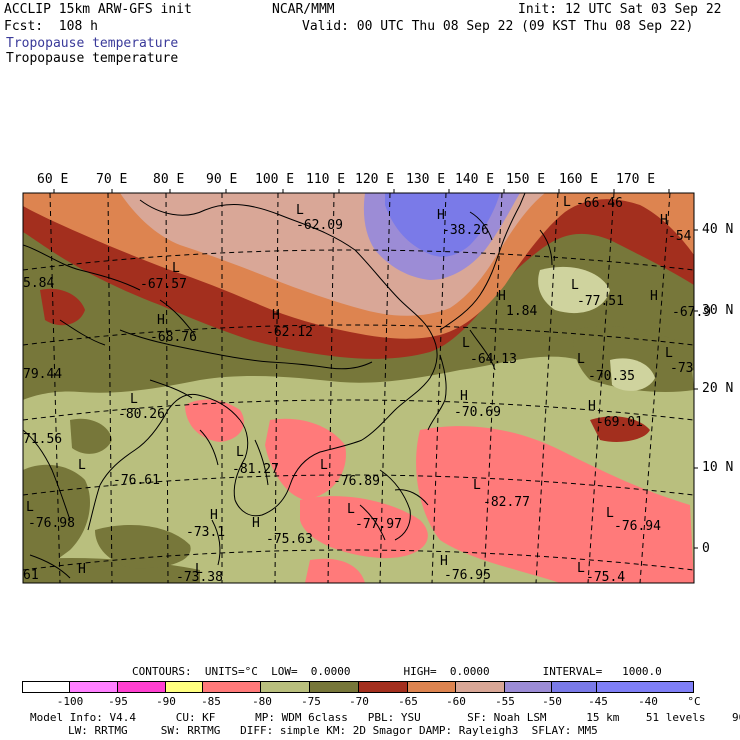 Image resolution: width=740 pixels, height=740 pixels. Describe the element at coordinates (579, 179) in the screenshot. I see `lon-label-160e: 160 E` at that location.